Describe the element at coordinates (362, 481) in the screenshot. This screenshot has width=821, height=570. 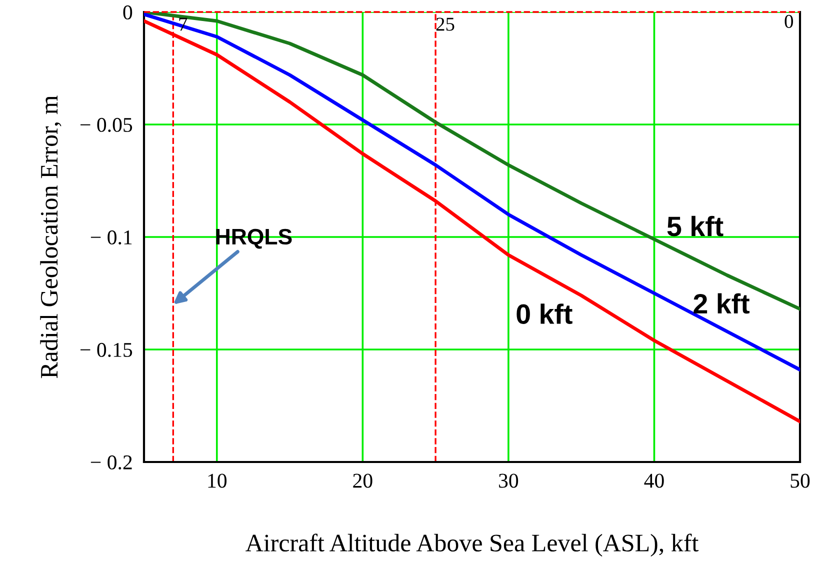
I see `x-tick-label: 20` at that location.